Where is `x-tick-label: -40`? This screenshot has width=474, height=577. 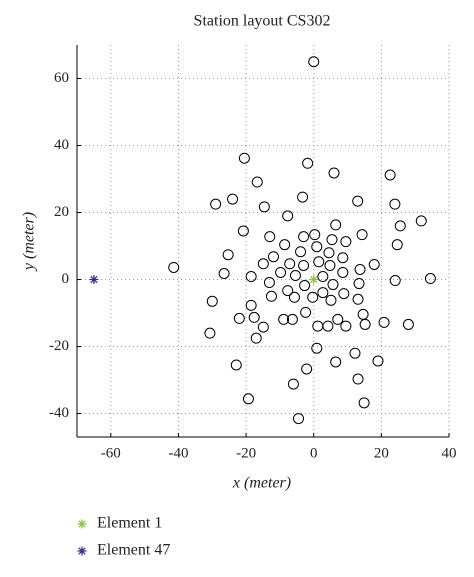
x-tick-label: -40 is located at coordinates (178, 453).